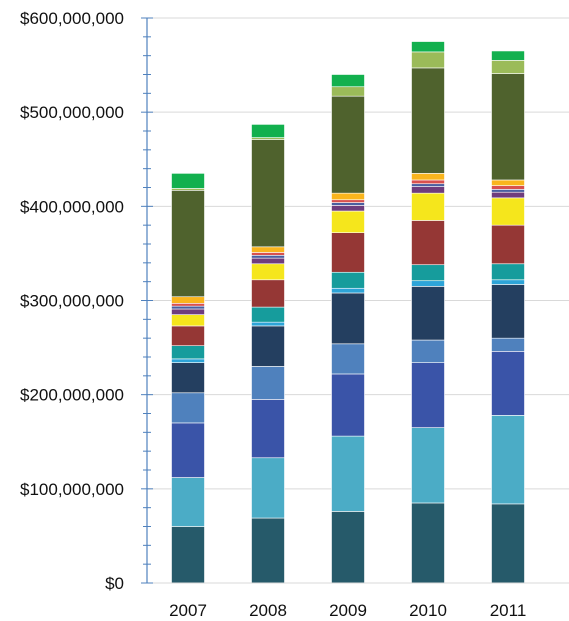  I want to click on y-tick-label: $400,000,000, so click(72, 206).